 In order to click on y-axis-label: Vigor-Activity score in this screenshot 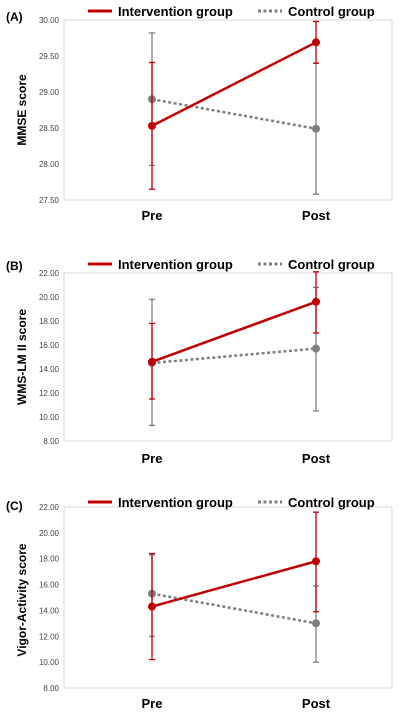, I will do `click(22, 599)`.